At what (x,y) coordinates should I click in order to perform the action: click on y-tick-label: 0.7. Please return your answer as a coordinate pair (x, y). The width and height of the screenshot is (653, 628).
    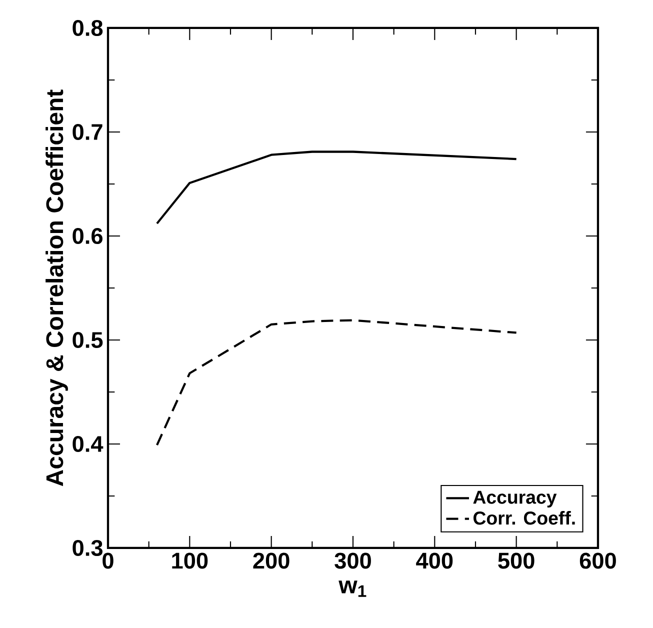
    Looking at the image, I should click on (87, 132).